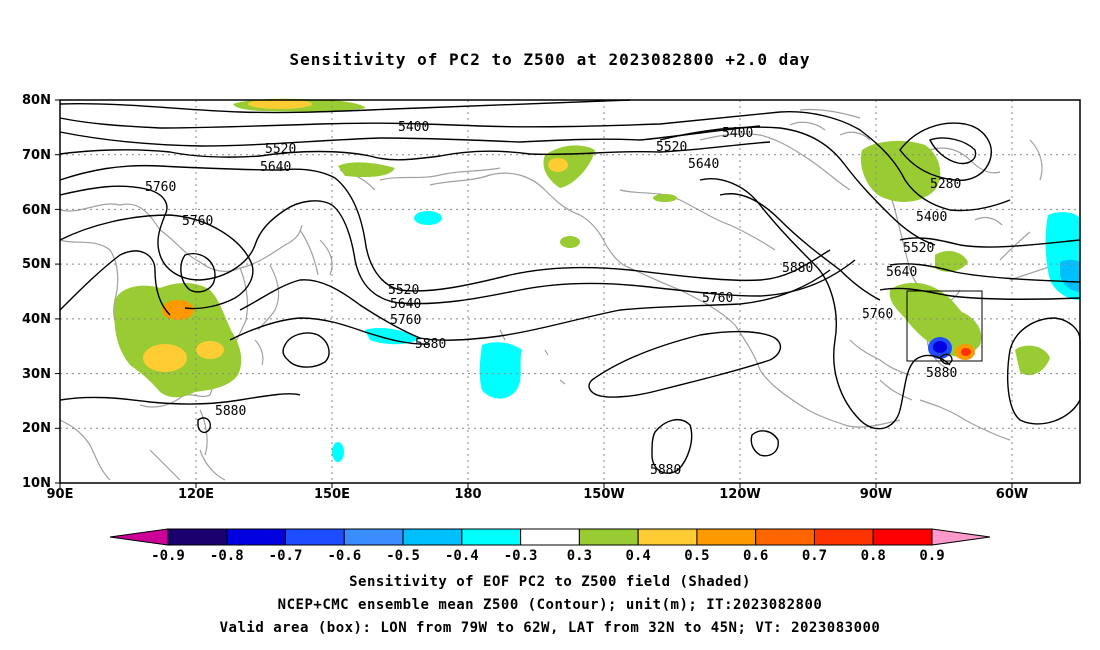  I want to click on colorbar-label: 0.6, so click(755, 556).